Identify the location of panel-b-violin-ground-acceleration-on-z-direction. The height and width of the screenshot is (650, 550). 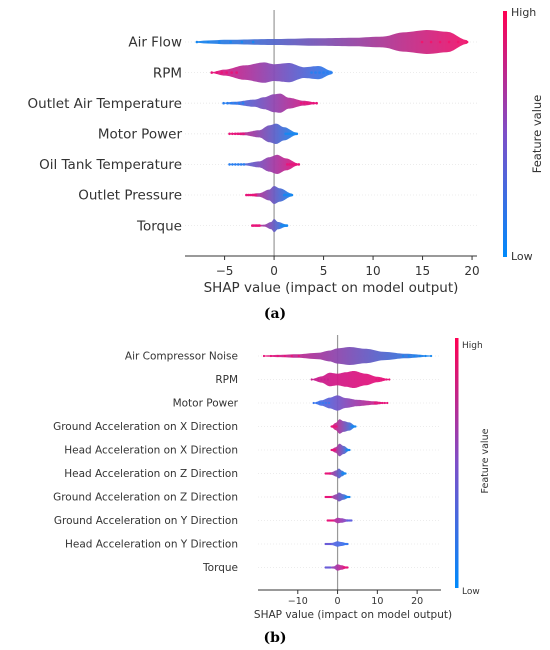
(337, 497).